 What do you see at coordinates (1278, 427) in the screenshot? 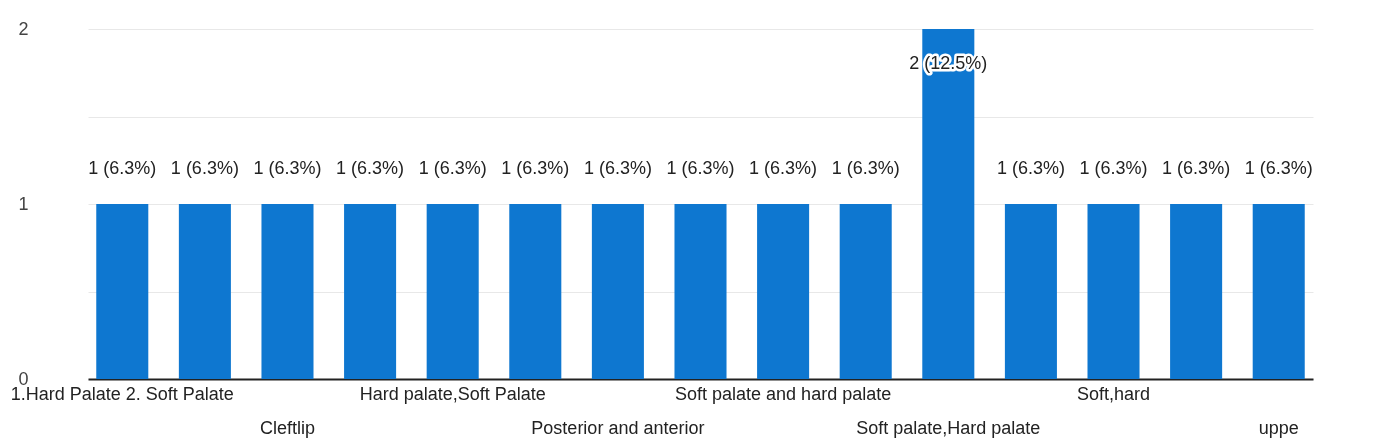
I see `x-tick-label: uppe` at bounding box center [1278, 427].